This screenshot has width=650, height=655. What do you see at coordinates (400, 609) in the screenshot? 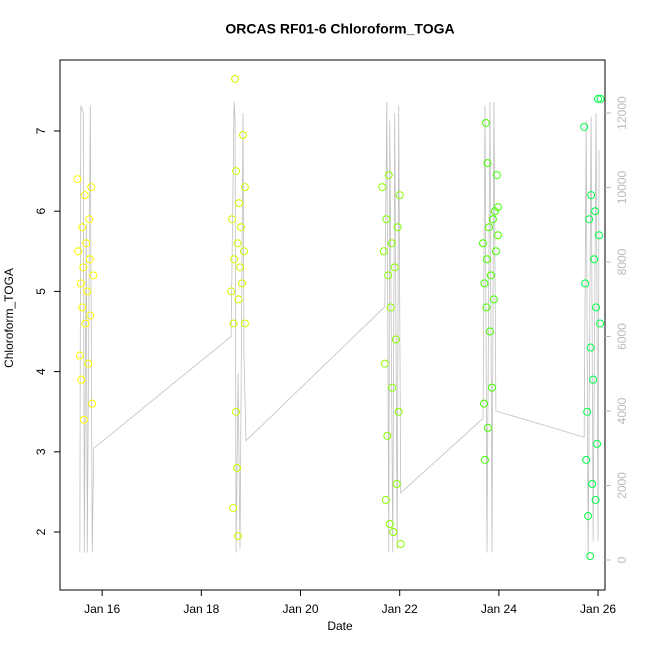
I see `x-tick-label: Jan 22` at bounding box center [400, 609].